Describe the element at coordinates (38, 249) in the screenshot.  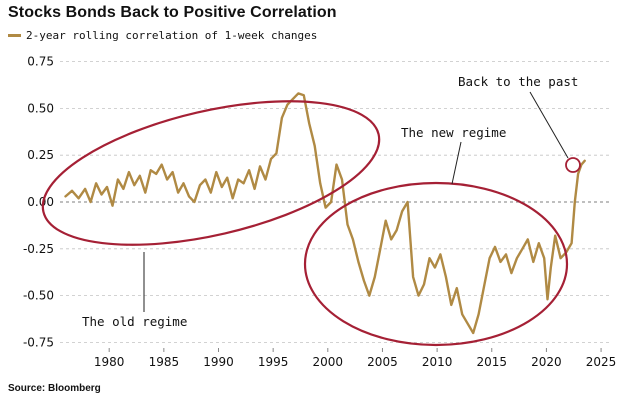
I see `y-tick-label: -0.25` at that location.